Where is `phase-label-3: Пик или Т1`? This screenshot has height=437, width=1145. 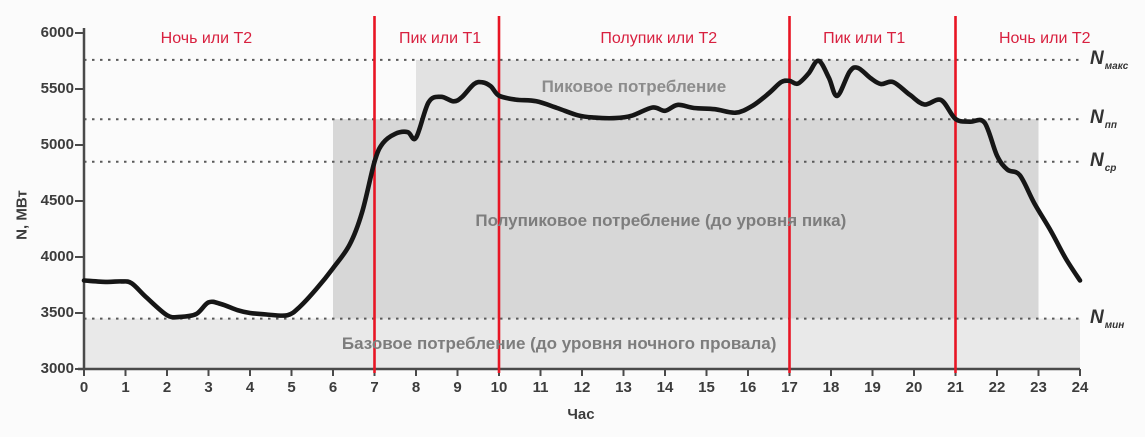 phase-label-3: Пик или Т1 is located at coordinates (864, 38).